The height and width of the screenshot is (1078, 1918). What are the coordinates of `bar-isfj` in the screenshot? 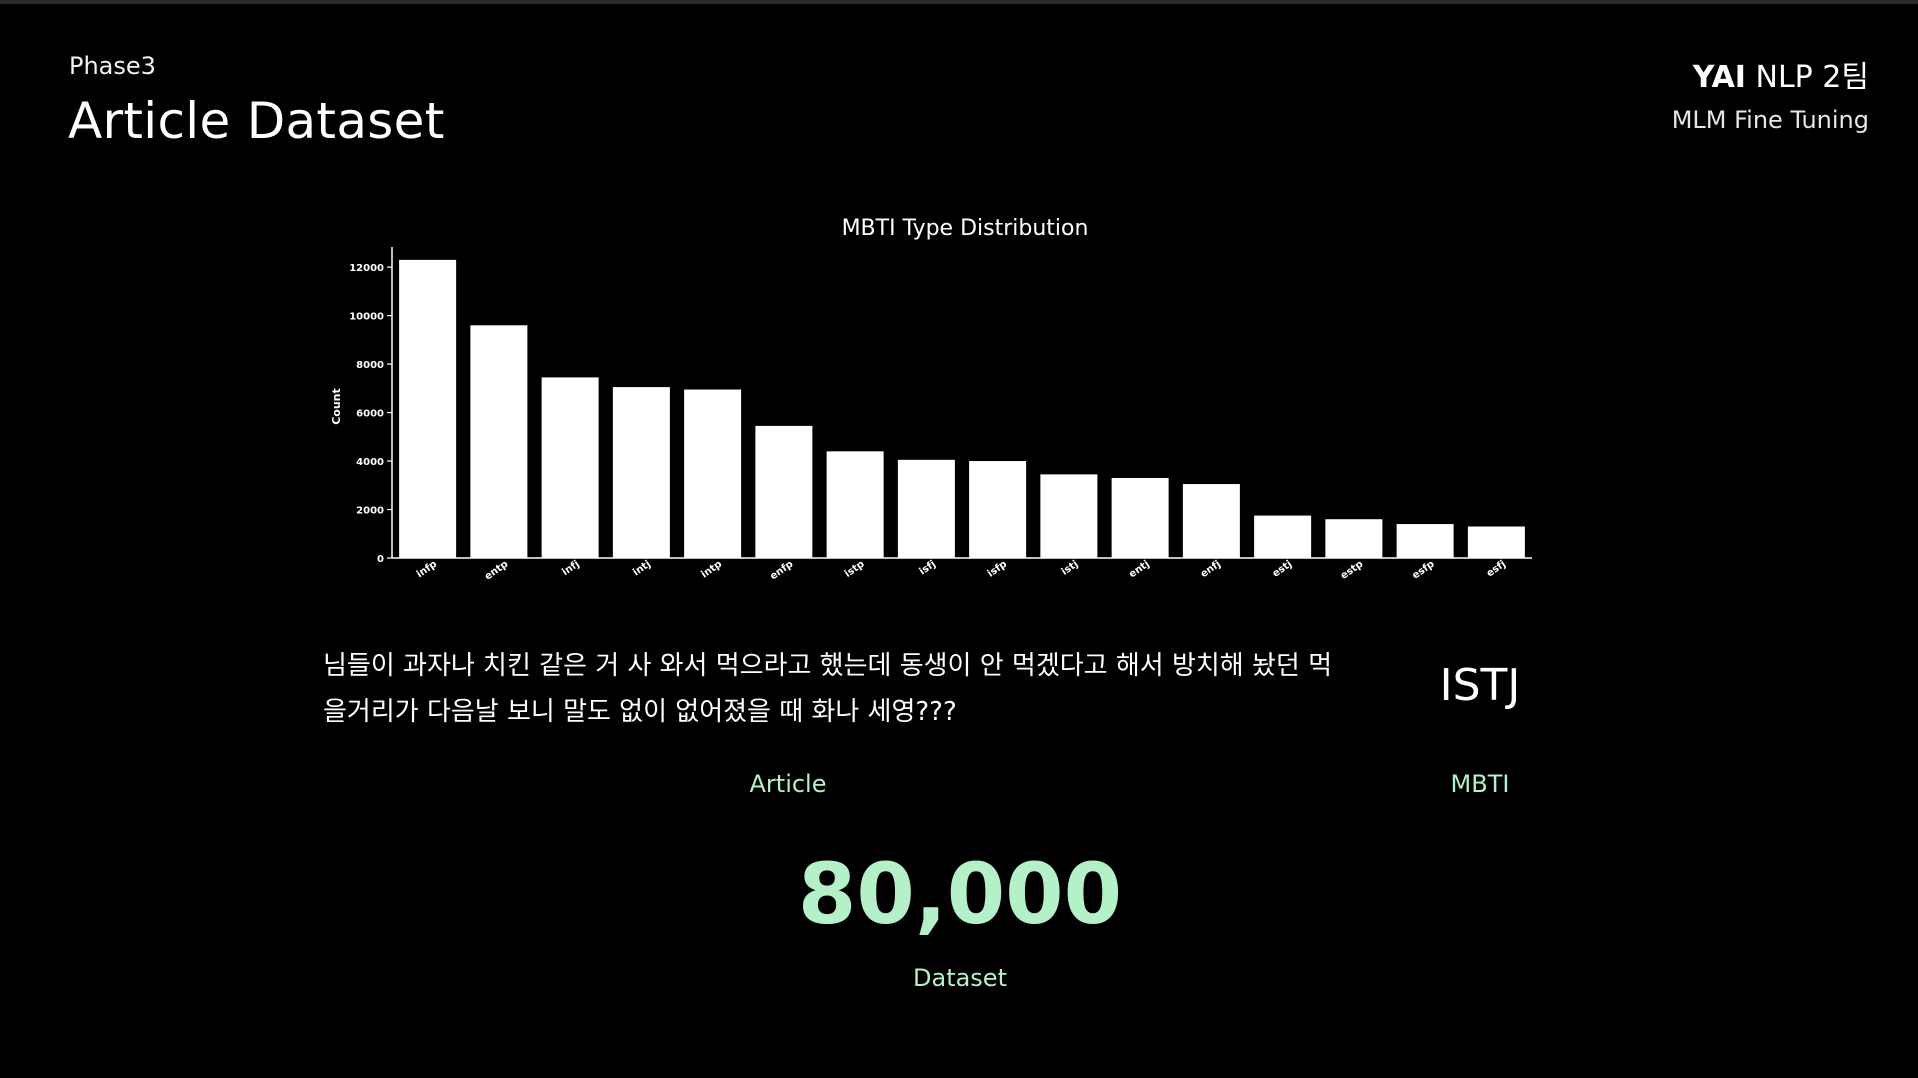 It's located at (926, 508).